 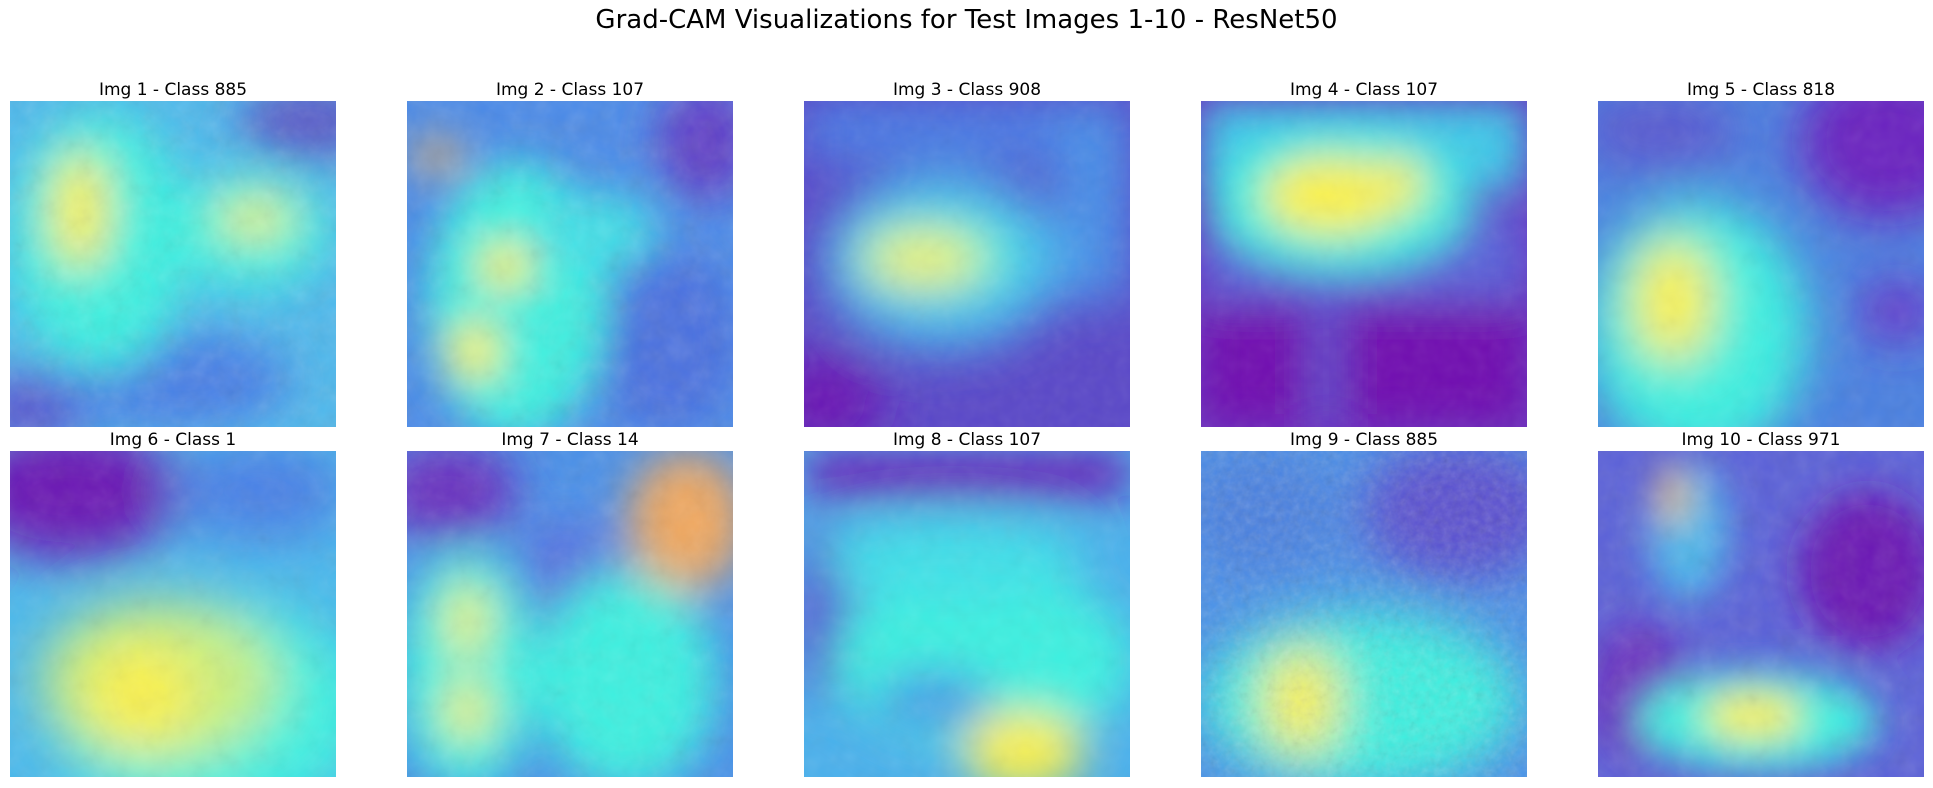 What do you see at coordinates (967, 90) in the screenshot?
I see `panel-title: Img 3 - Class 908` at bounding box center [967, 90].